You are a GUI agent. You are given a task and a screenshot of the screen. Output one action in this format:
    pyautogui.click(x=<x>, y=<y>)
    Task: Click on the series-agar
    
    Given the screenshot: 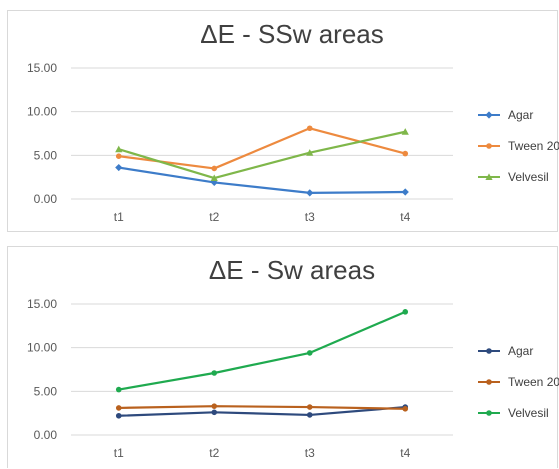 What is the action you would take?
    pyautogui.click(x=262, y=180)
    